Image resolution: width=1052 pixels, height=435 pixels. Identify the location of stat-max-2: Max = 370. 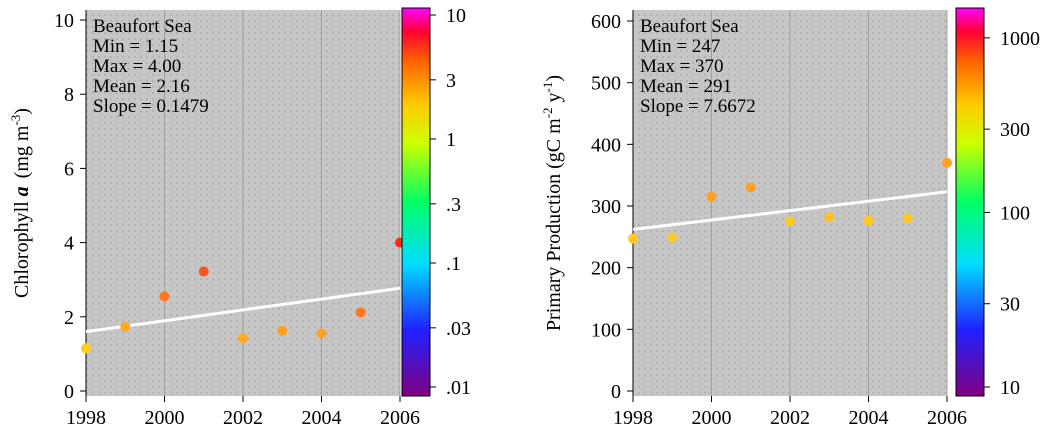
(682, 66).